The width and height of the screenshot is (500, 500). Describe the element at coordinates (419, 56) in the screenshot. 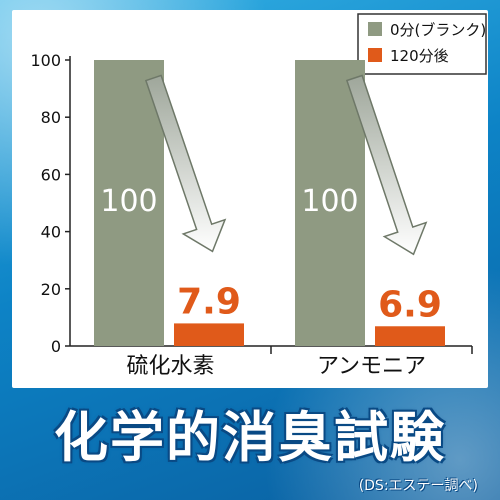

I see `legend-label-120min: 120分後` at that location.